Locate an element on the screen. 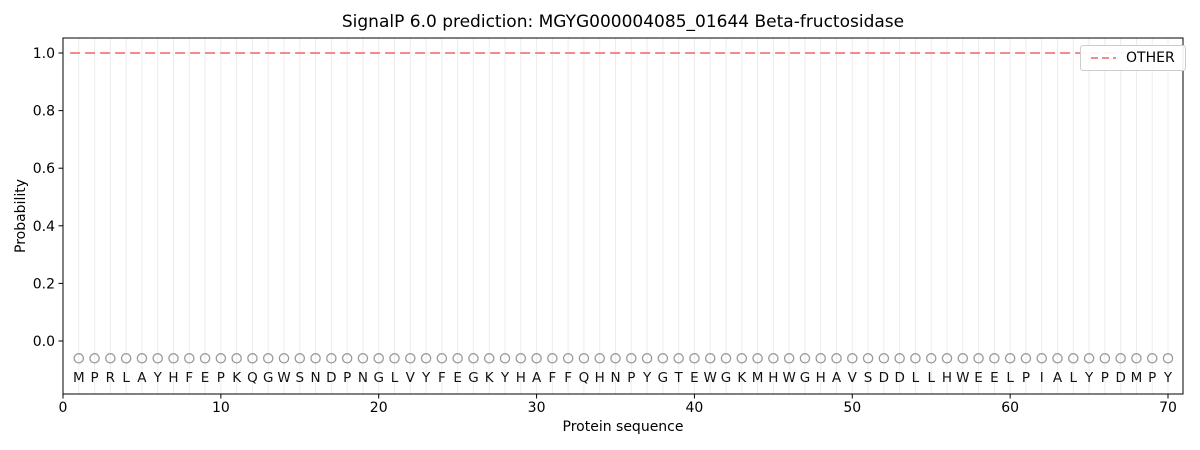  y-tick-label: 0.6 is located at coordinates (44, 169).